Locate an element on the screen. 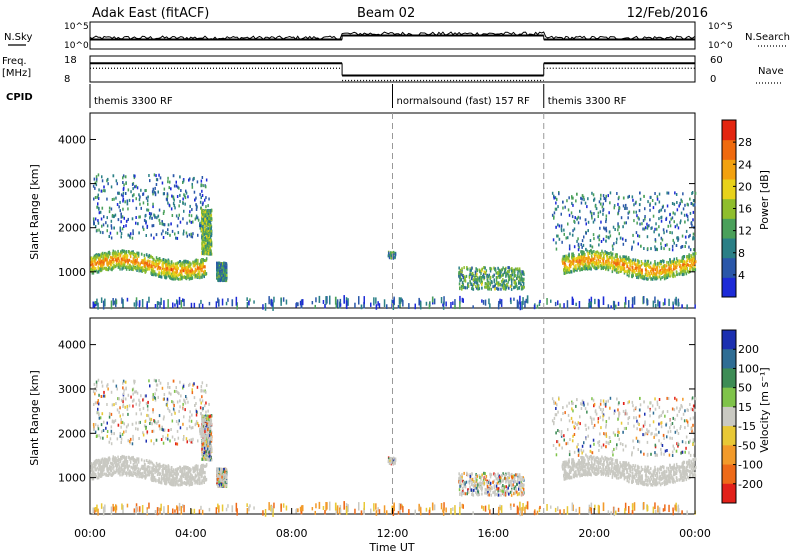 The width and height of the screenshot is (800, 554). power-cell-2059 is located at coordinates (395, 257).